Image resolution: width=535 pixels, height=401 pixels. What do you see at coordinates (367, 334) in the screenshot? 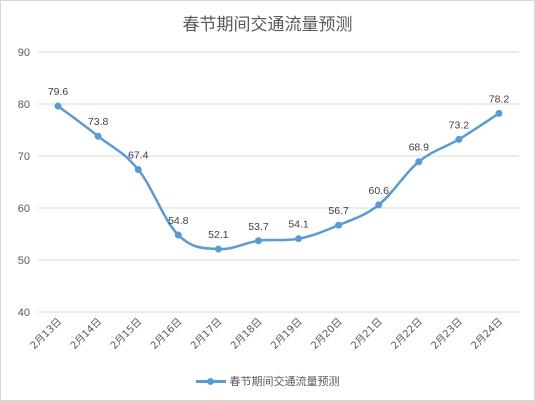
I see `x-tick-label: 2月21日` at bounding box center [367, 334].